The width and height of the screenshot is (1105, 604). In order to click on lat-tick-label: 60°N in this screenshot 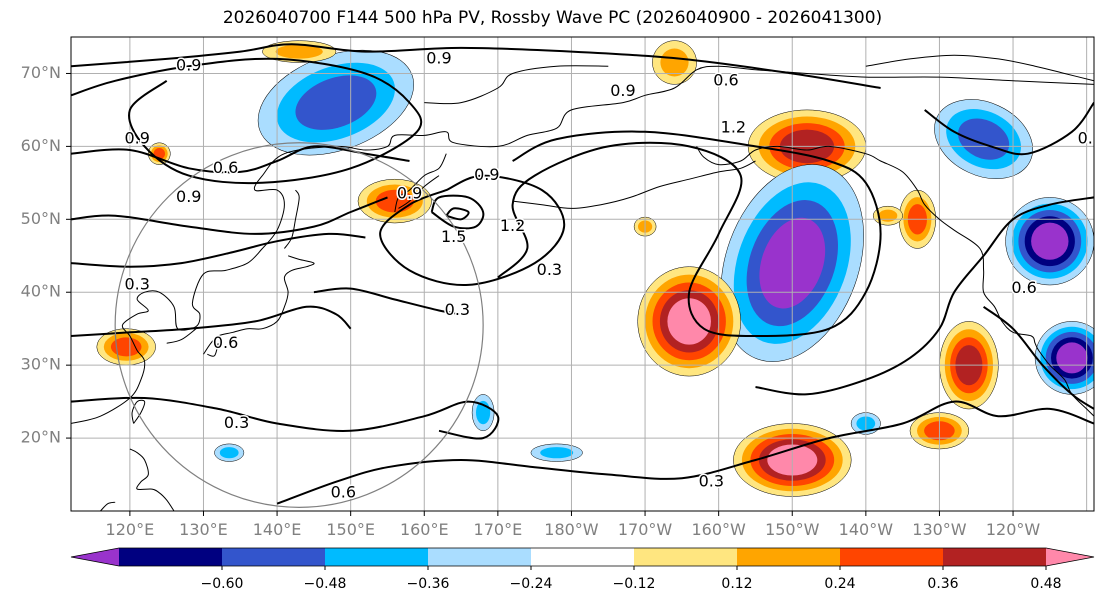, I will do `click(41, 145)`.